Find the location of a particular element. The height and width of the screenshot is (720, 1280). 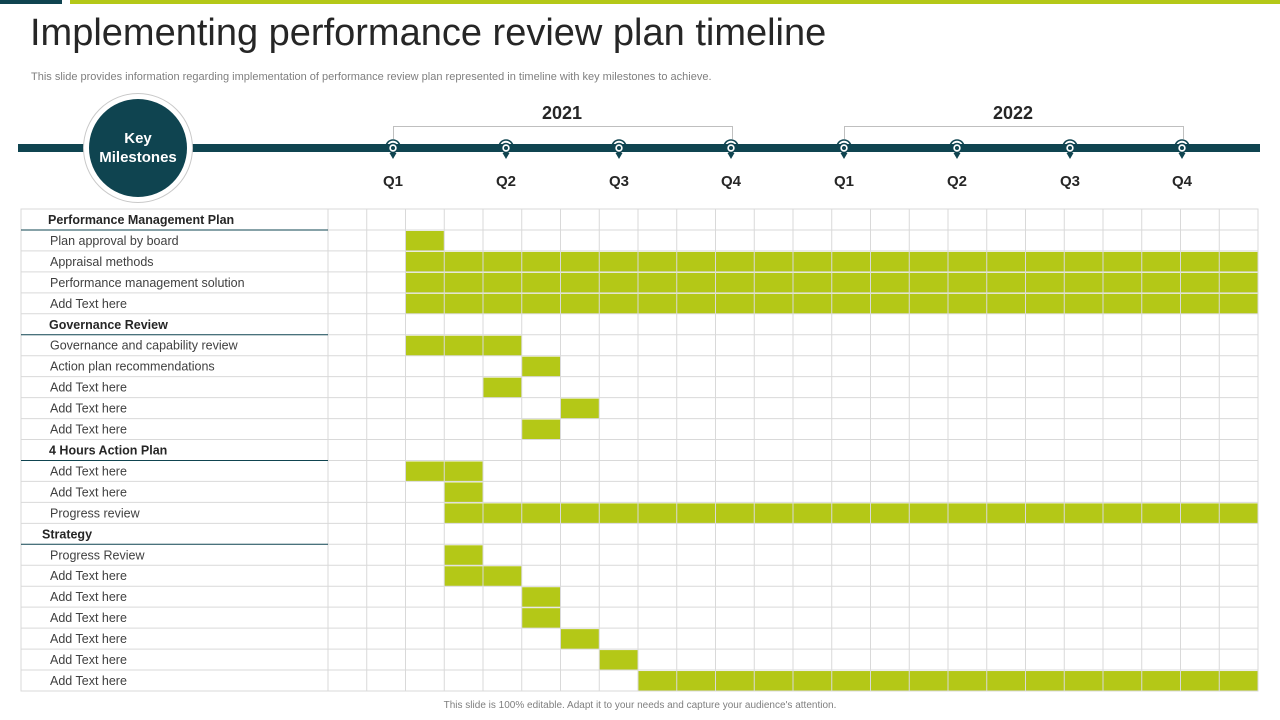

year-label-2022: 2022 is located at coordinates (1013, 113).